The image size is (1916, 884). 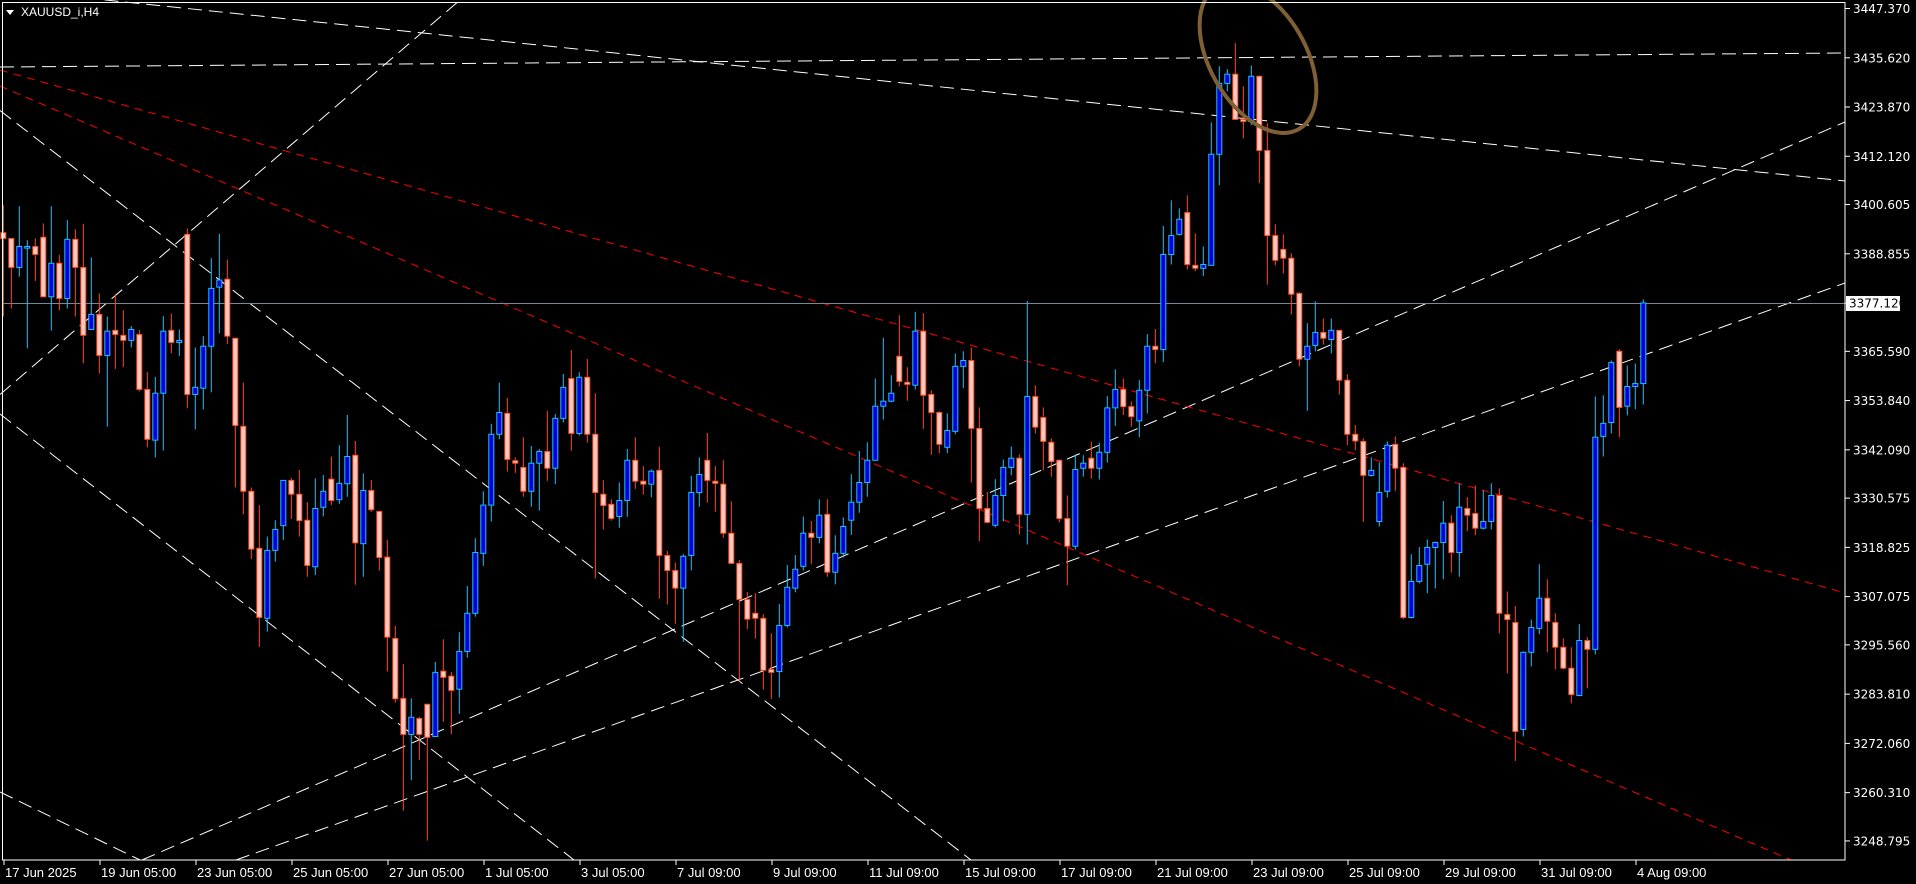 What do you see at coordinates (1881, 450) in the screenshot?
I see `price-tick-label: 3342.090` at bounding box center [1881, 450].